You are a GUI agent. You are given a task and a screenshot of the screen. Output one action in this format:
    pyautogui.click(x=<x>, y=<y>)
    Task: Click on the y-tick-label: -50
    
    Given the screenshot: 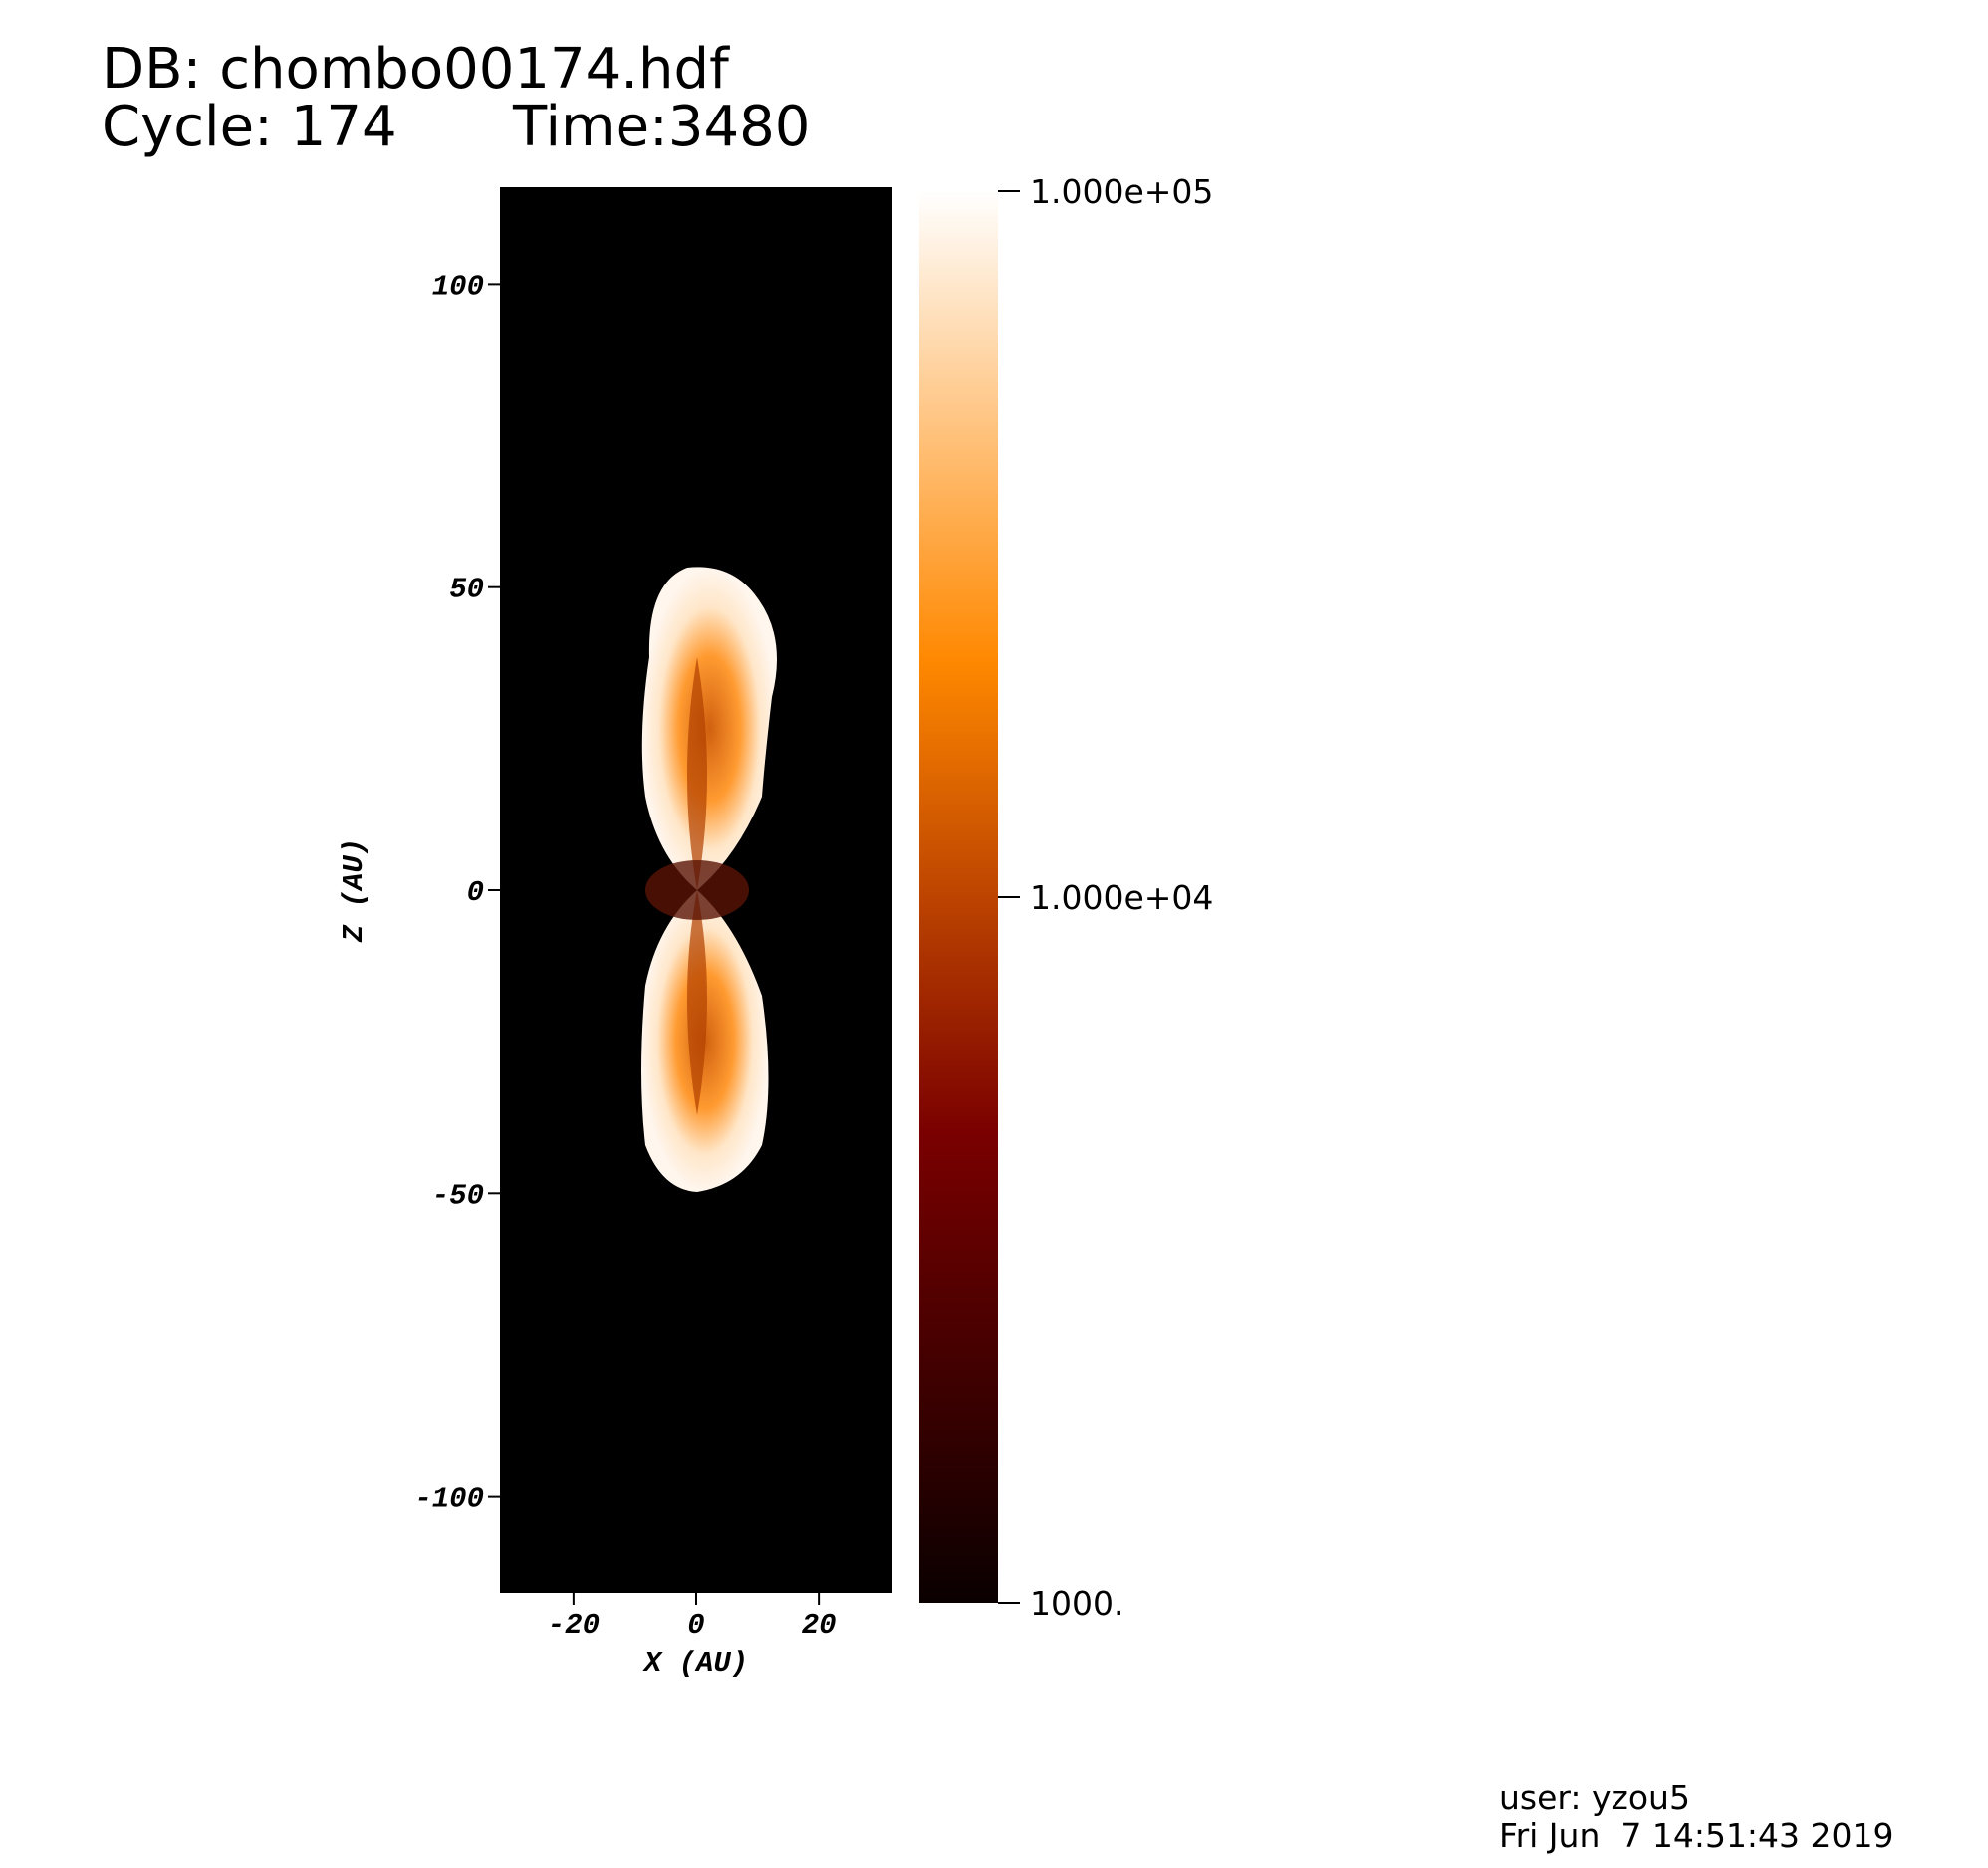 What is the action you would take?
    pyautogui.click(x=458, y=1195)
    